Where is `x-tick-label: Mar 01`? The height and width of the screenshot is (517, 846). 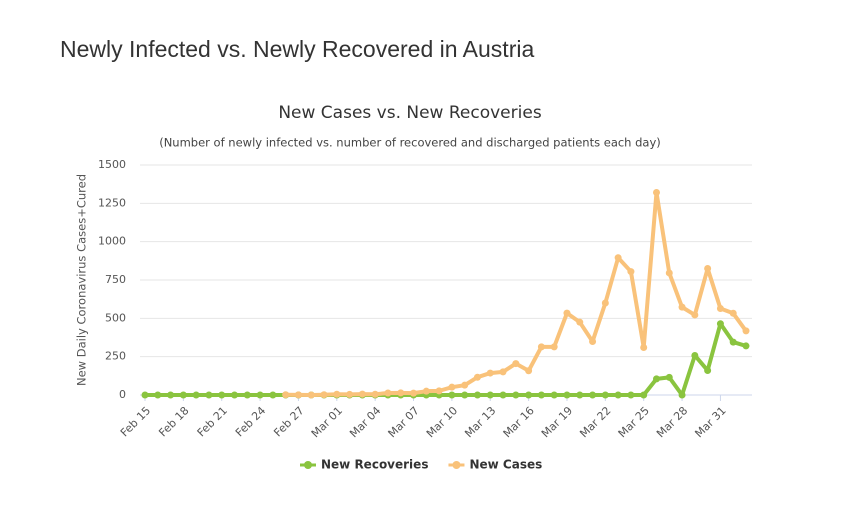 x-tick-label: Mar 01 is located at coordinates (327, 422).